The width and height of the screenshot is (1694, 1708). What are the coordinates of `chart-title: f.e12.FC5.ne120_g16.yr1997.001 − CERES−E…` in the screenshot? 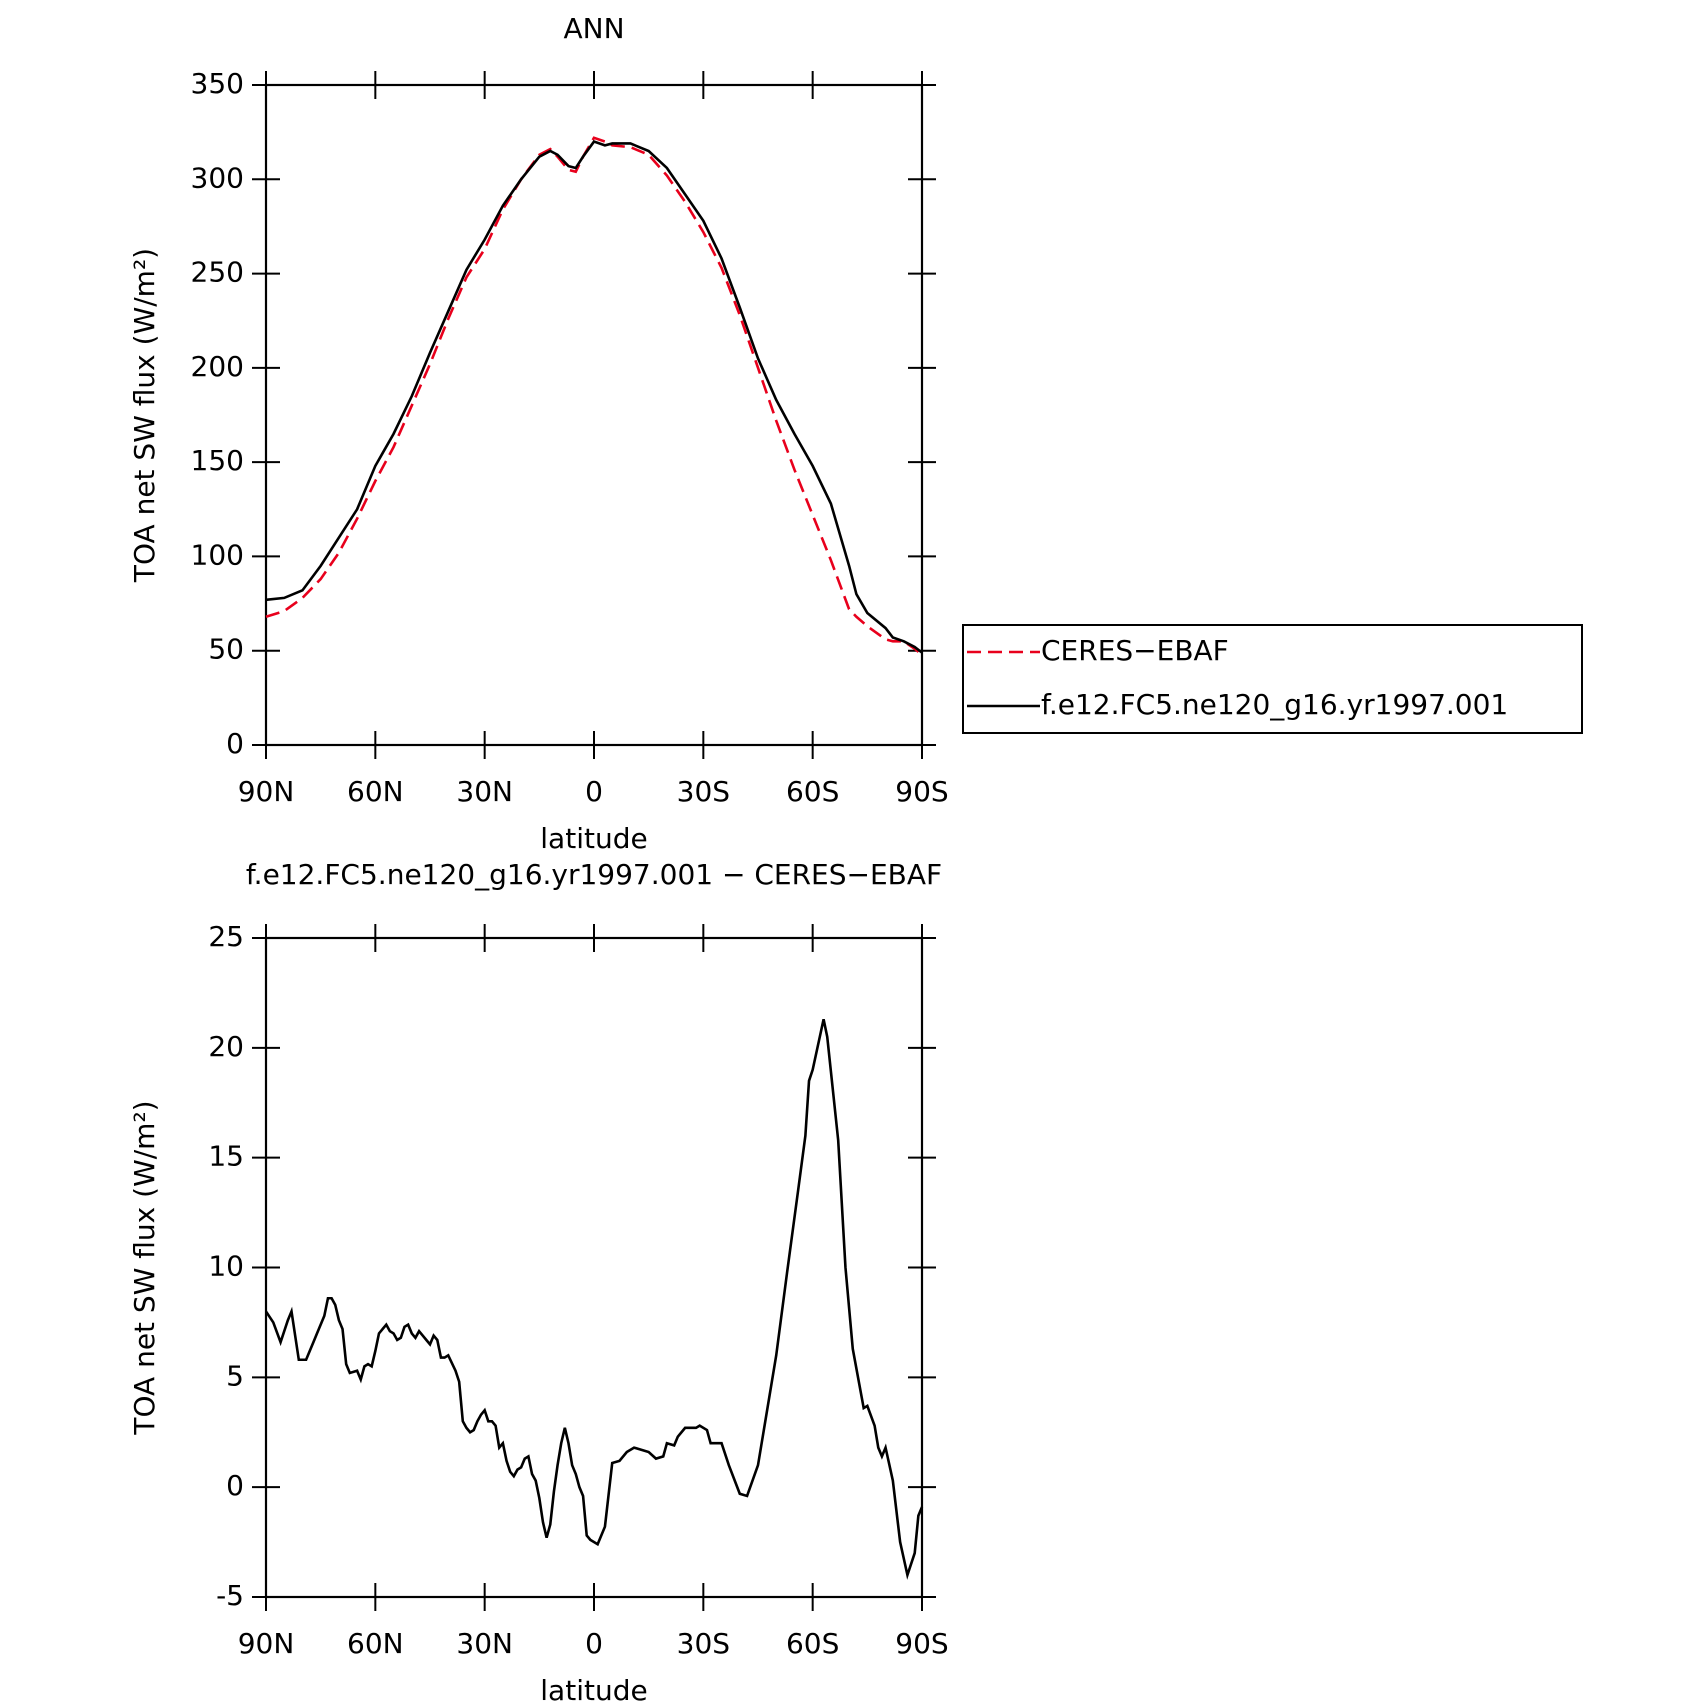 It's located at (594, 874).